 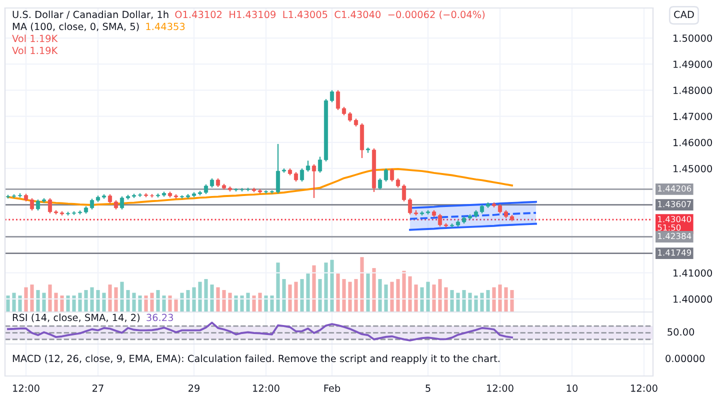 I want to click on x-tick-label: 27, so click(x=98, y=388).